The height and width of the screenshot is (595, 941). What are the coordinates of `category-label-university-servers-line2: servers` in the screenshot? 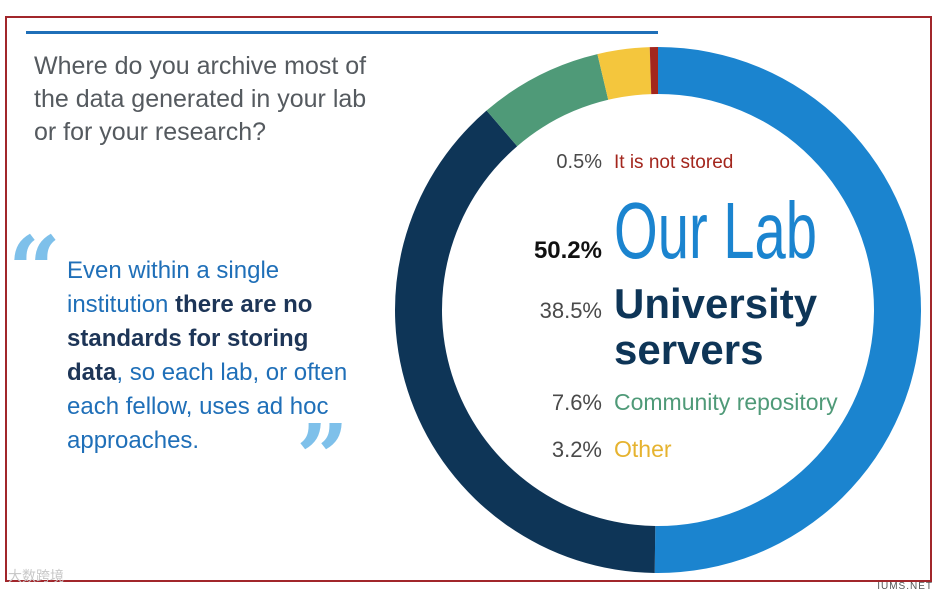 It's located at (688, 349).